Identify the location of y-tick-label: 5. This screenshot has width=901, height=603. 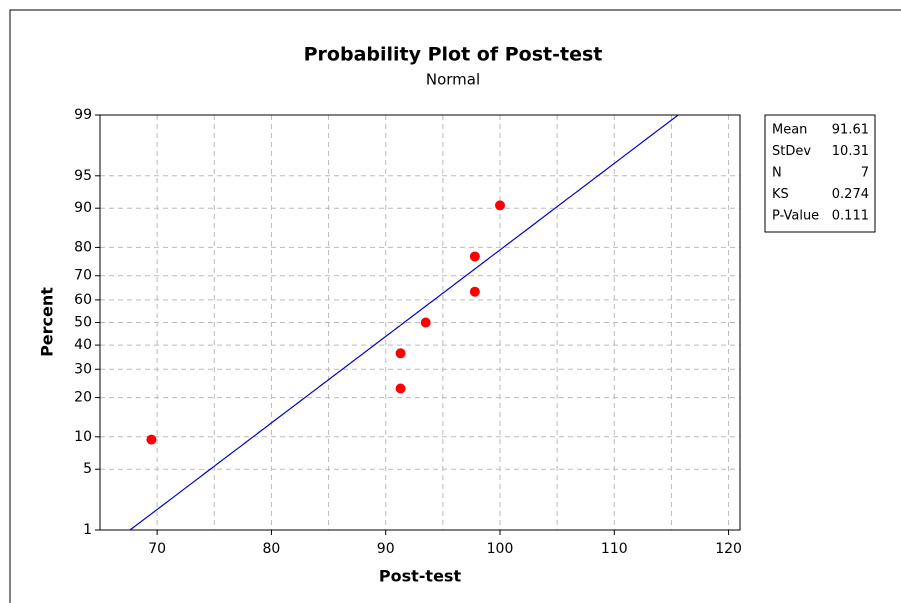
(87, 469).